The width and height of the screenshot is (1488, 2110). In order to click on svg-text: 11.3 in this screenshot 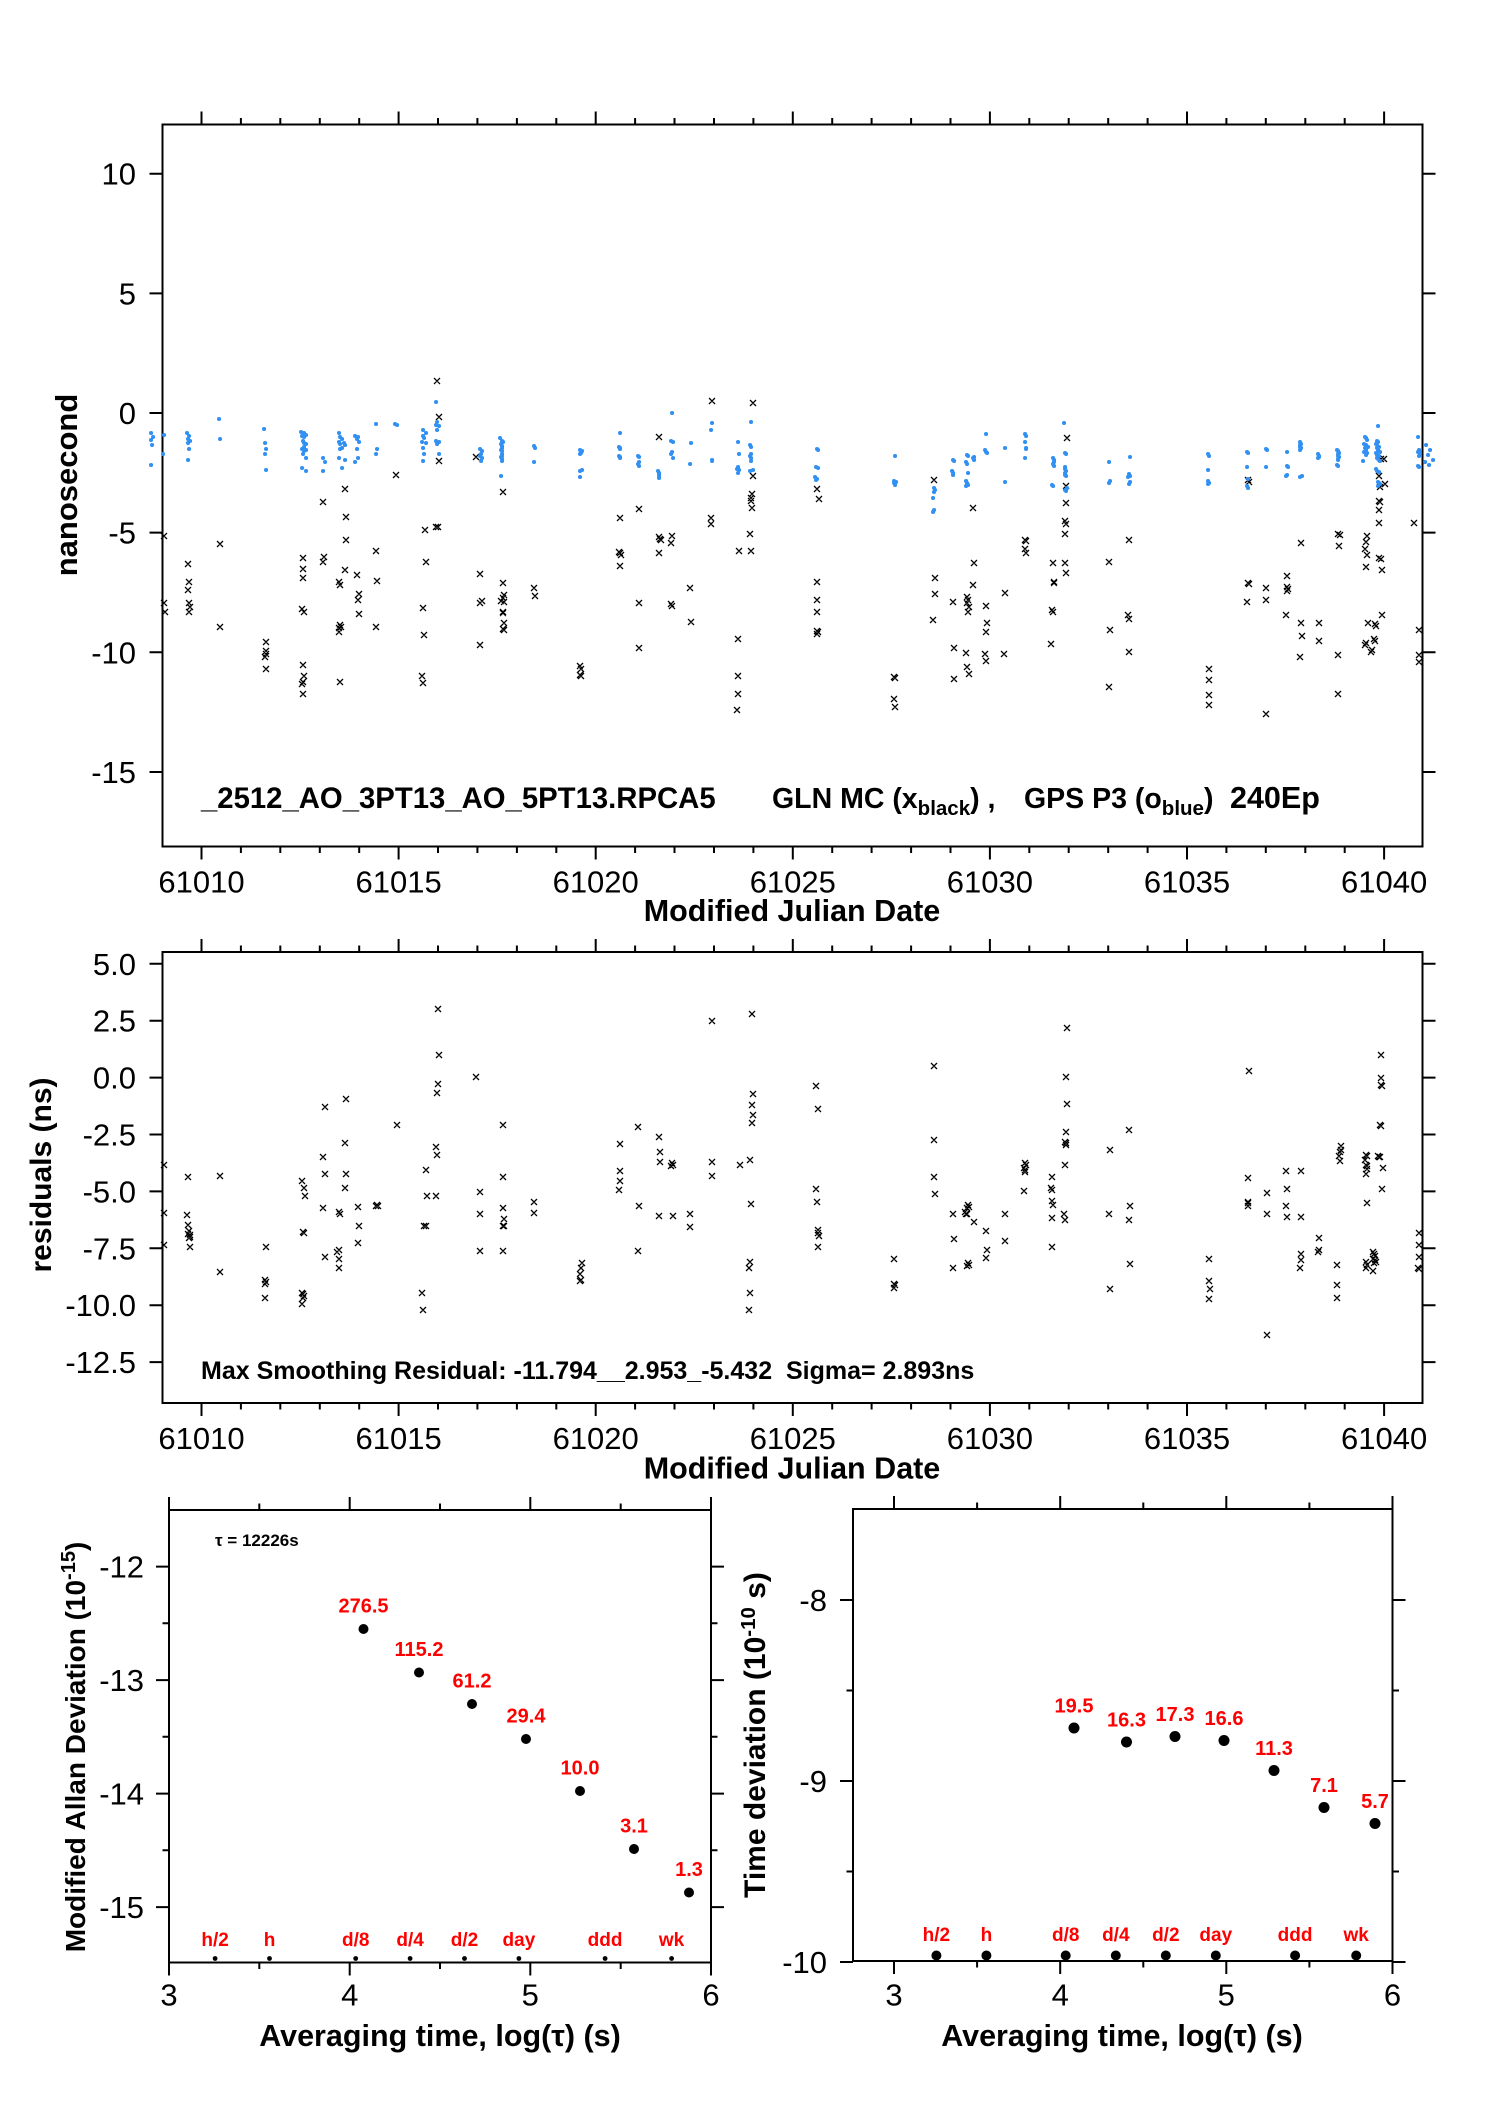, I will do `click(1274, 1749)`.